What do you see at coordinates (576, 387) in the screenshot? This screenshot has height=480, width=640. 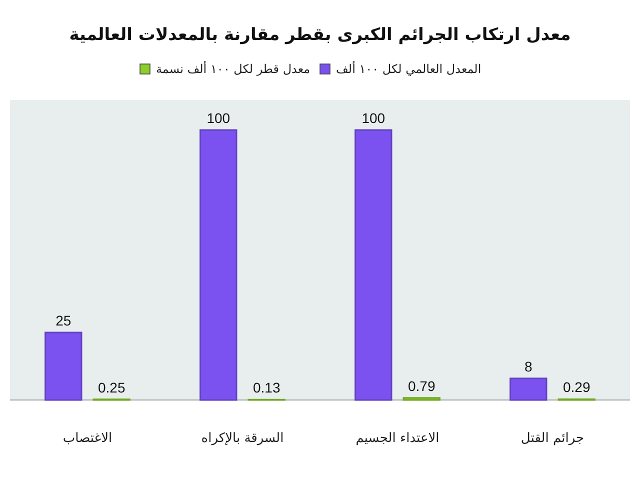 I see `data-label: 0.29` at bounding box center [576, 387].